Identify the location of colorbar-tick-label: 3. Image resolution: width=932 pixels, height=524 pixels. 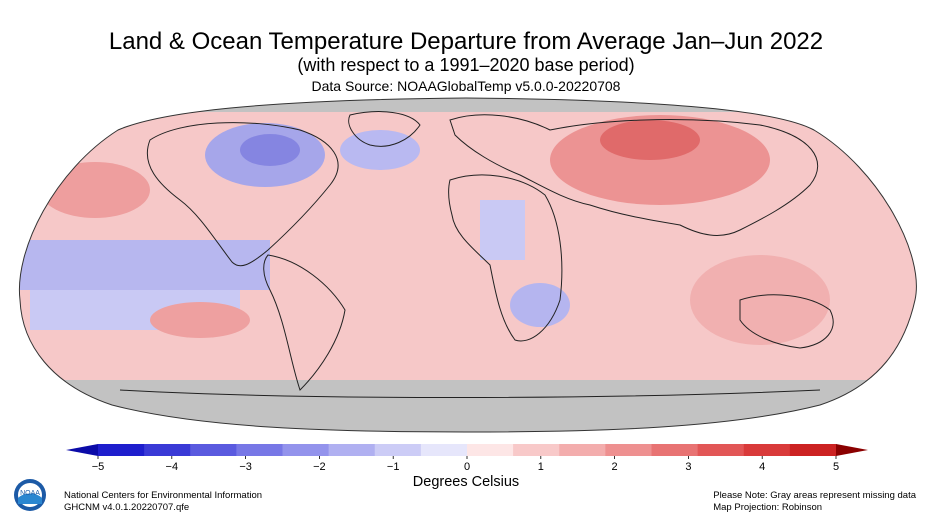
(688, 467).